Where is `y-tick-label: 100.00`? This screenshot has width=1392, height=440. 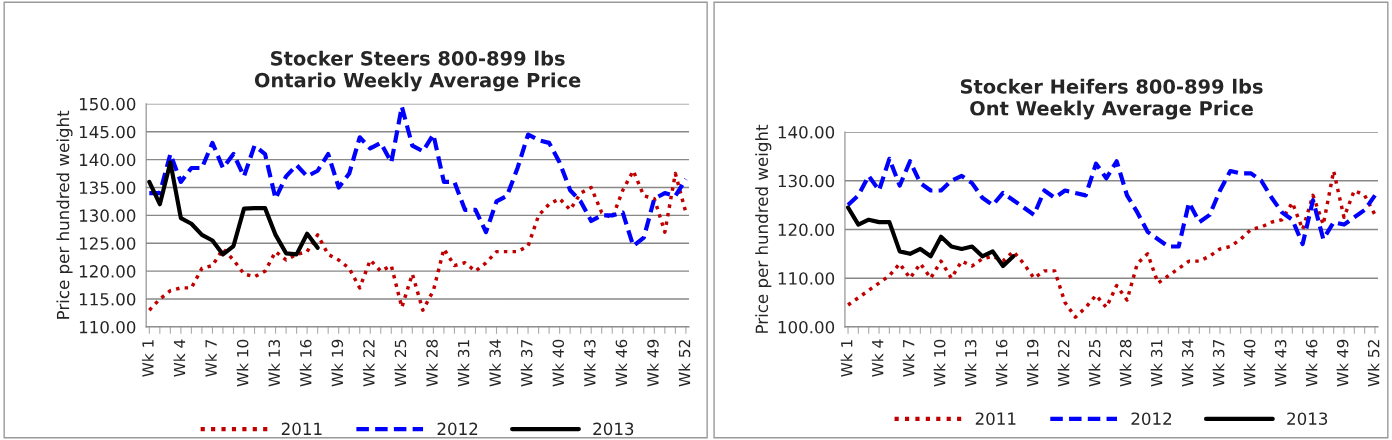
y-tick-label: 100.00 is located at coordinates (806, 327).